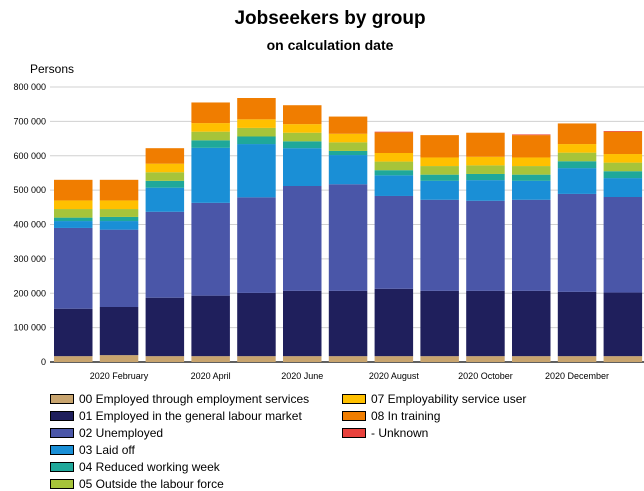 The image size is (644, 491). Describe the element at coordinates (29, 87) in the screenshot. I see `y-tick-label: 800 000` at that location.